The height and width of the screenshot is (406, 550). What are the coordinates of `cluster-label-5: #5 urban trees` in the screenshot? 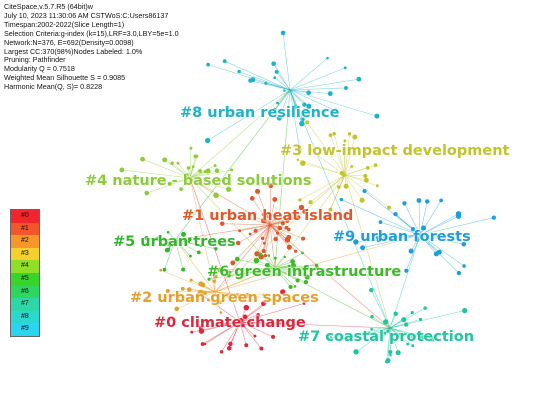 It's located at (174, 242).